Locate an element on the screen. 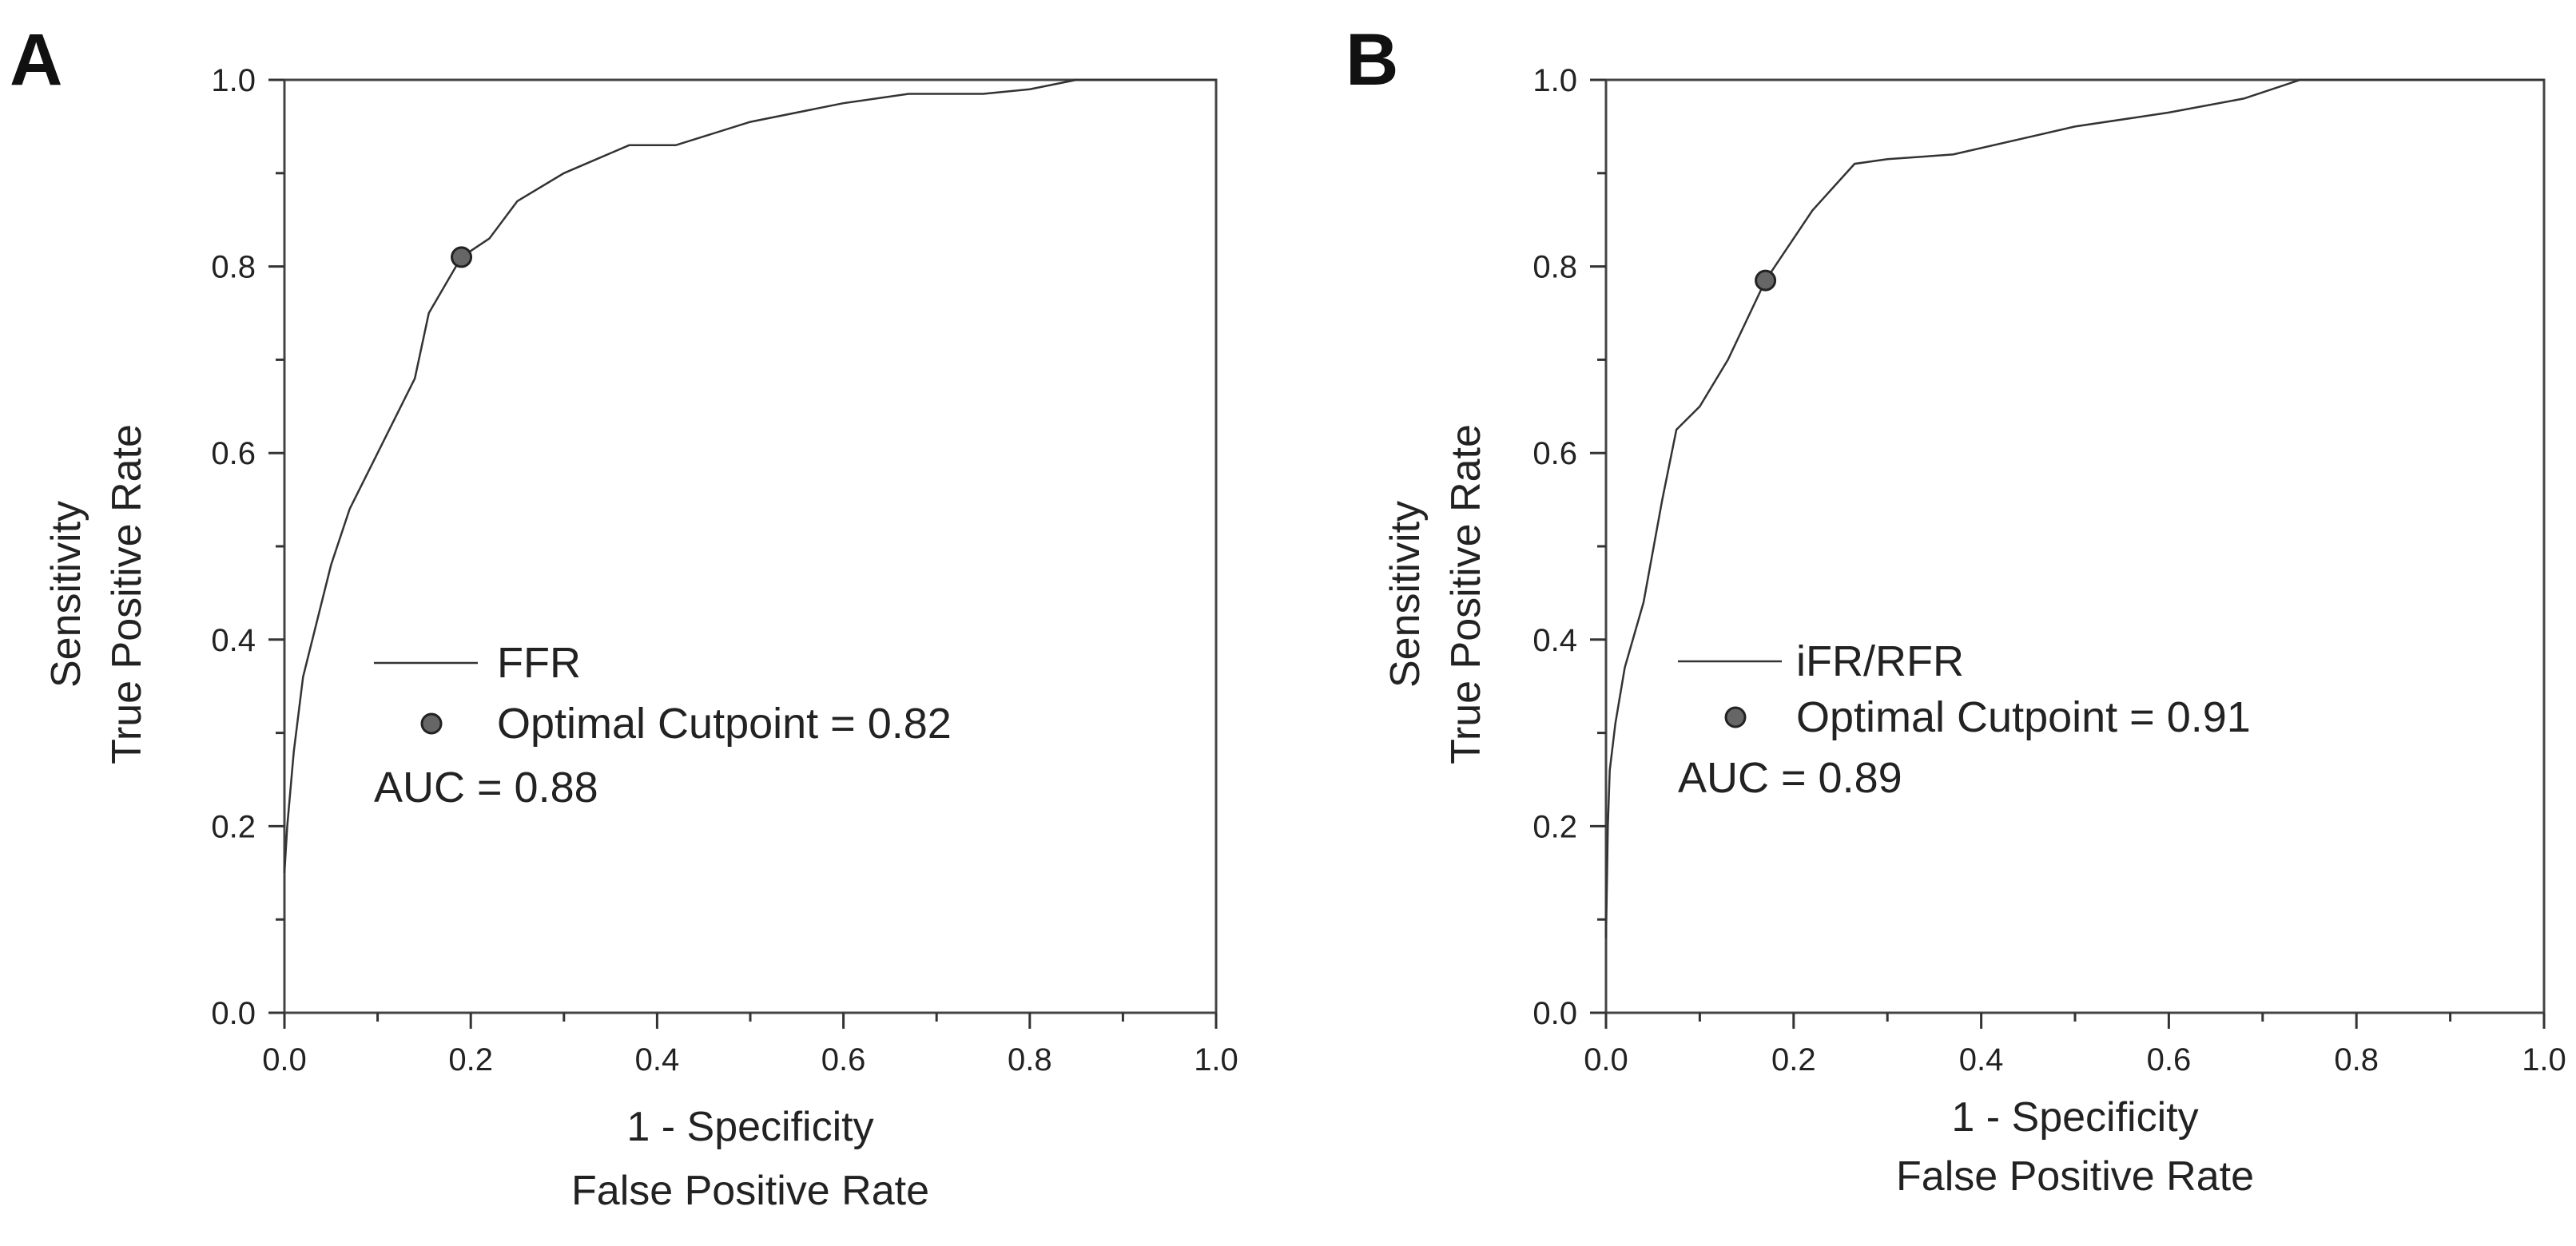  legend-series-label: FFR is located at coordinates (539, 663).